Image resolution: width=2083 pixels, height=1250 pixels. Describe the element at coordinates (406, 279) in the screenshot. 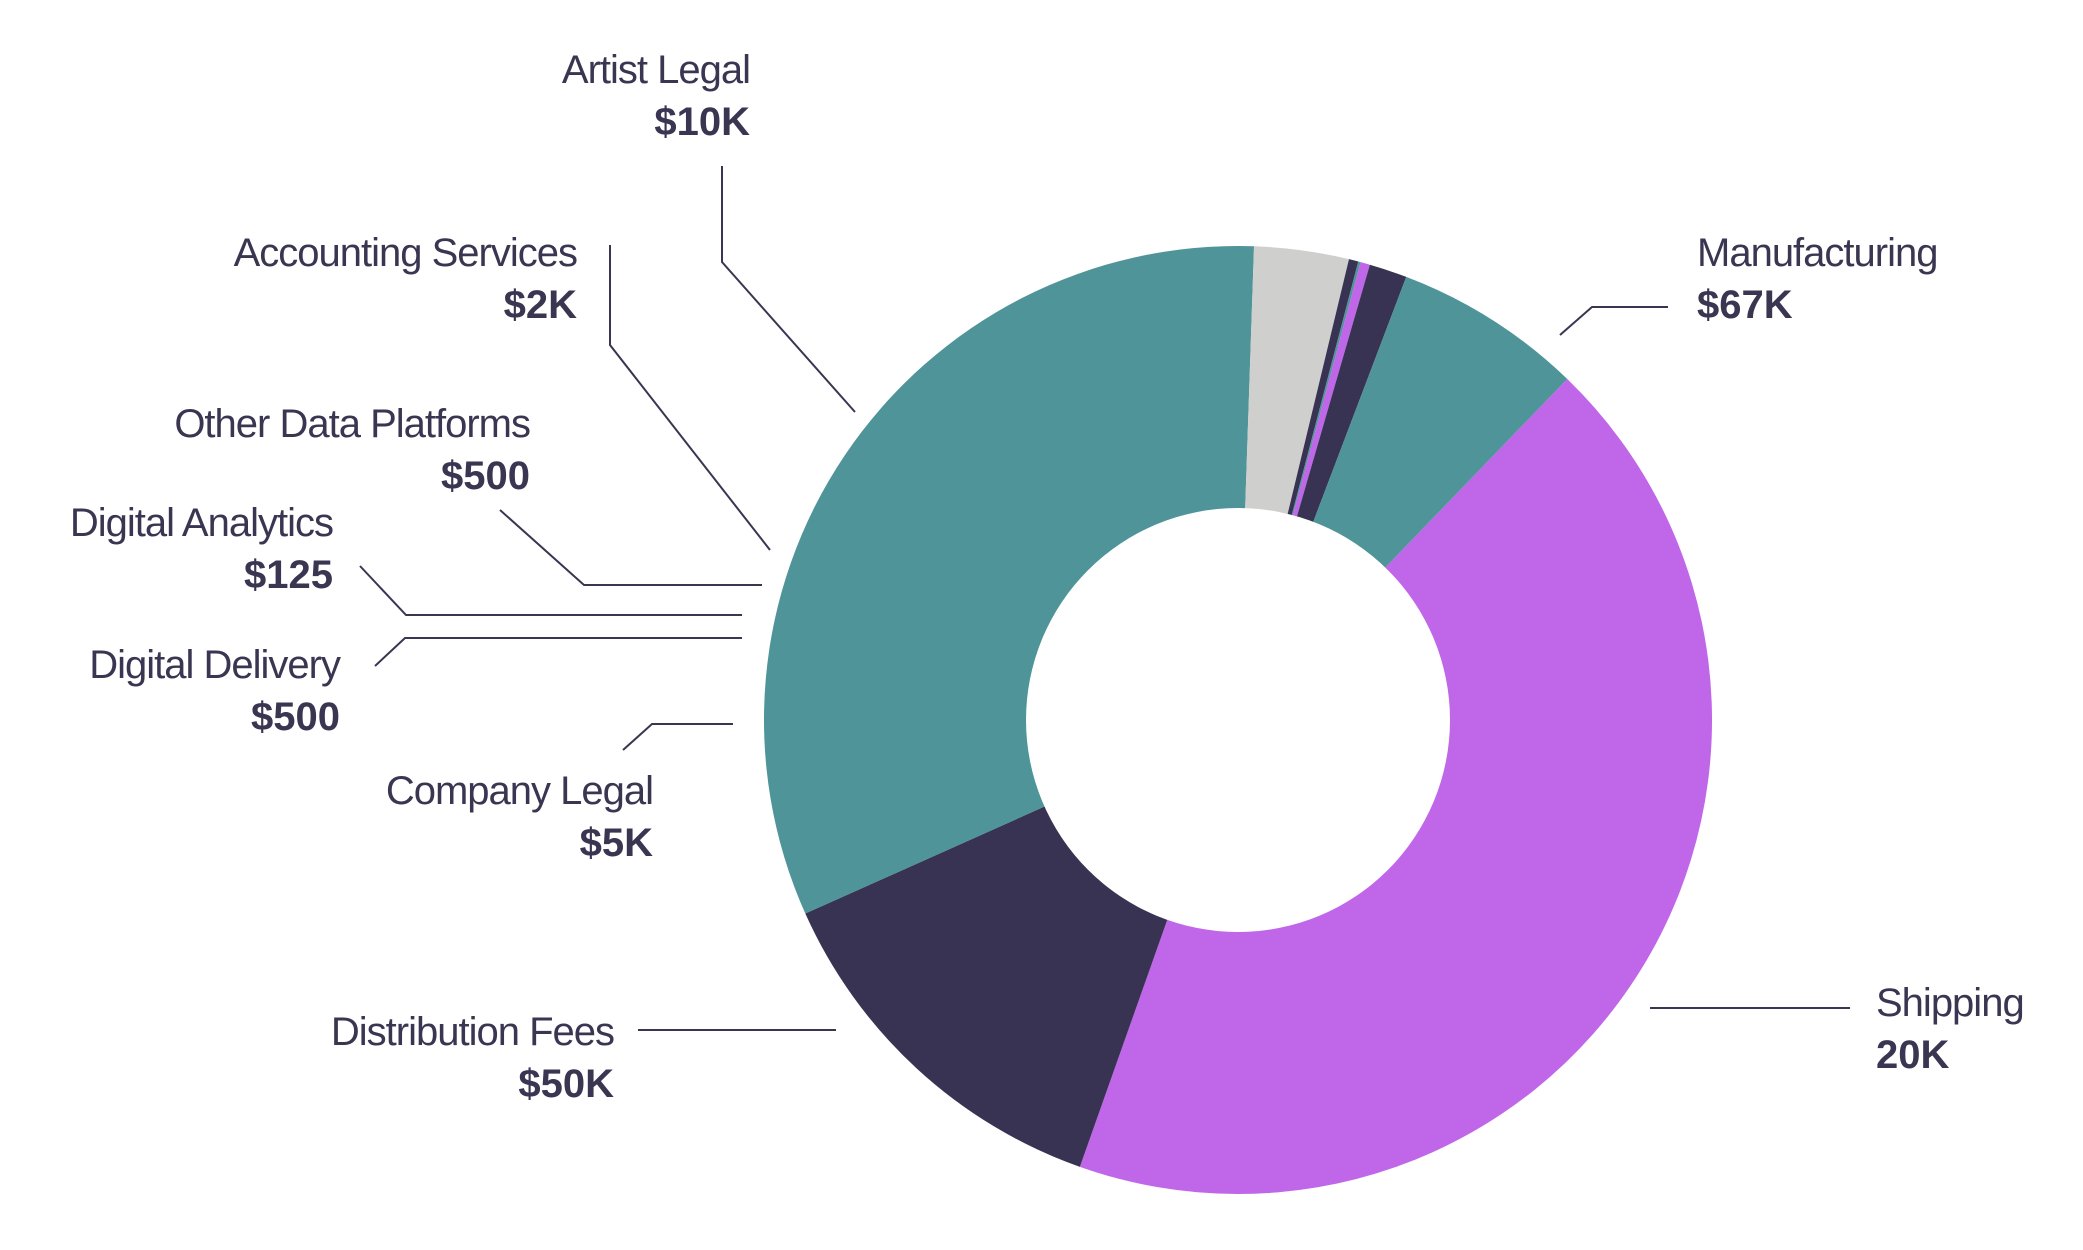

I see `slice-label-accounting-services: Accounting Services $2K` at that location.